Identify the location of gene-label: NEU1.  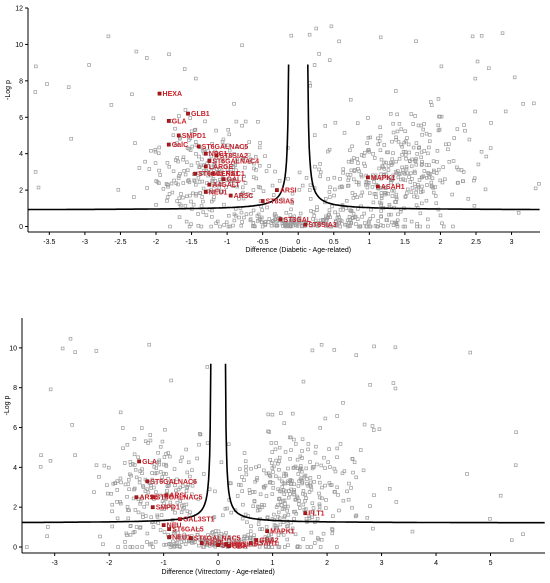
(181, 538).